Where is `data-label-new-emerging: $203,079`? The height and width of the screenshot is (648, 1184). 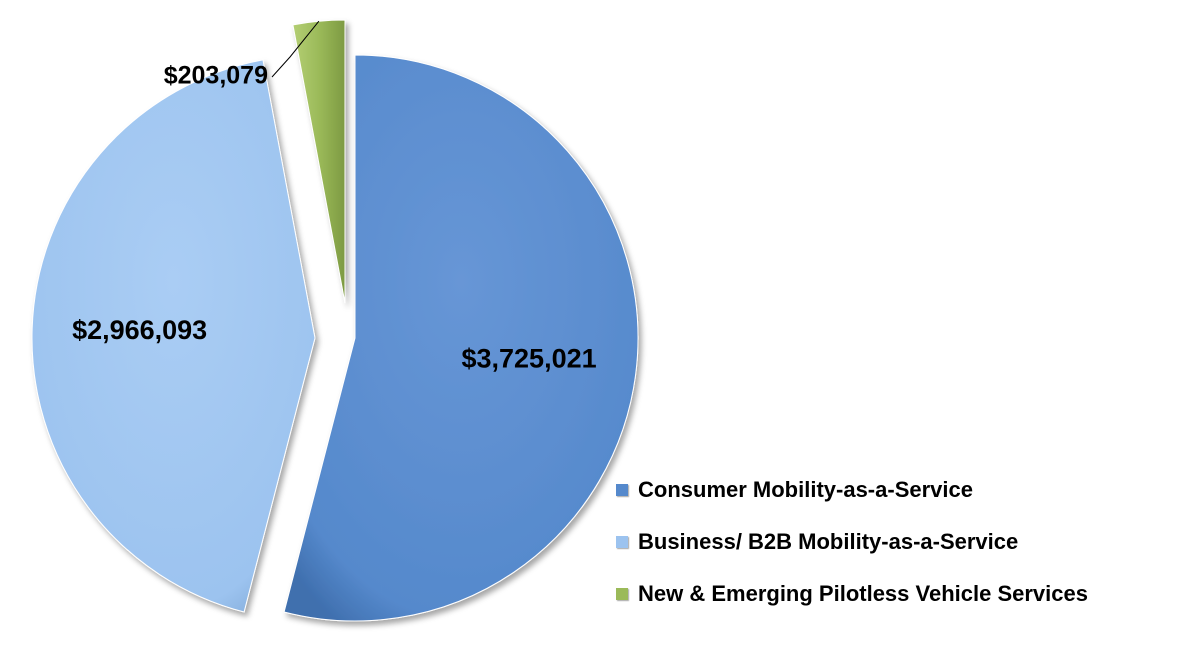
data-label-new-emerging: $203,079 is located at coordinates (216, 76).